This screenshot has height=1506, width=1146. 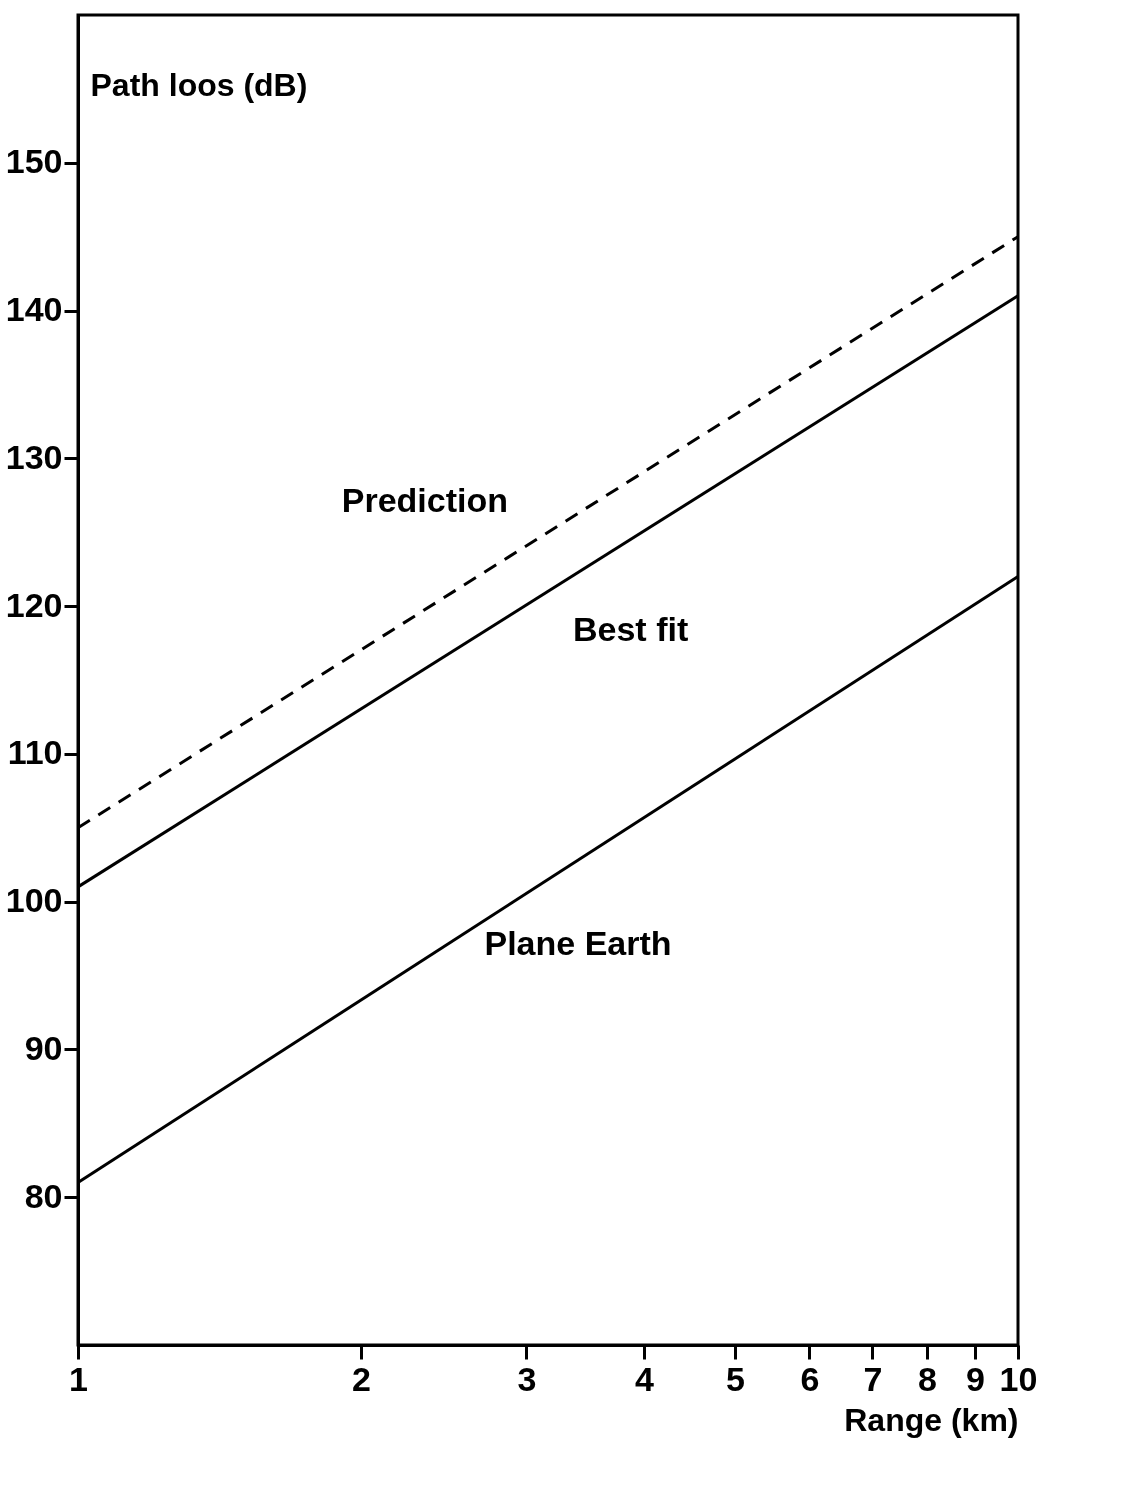 I want to click on x-tick-label: 10, so click(x=1018, y=1378).